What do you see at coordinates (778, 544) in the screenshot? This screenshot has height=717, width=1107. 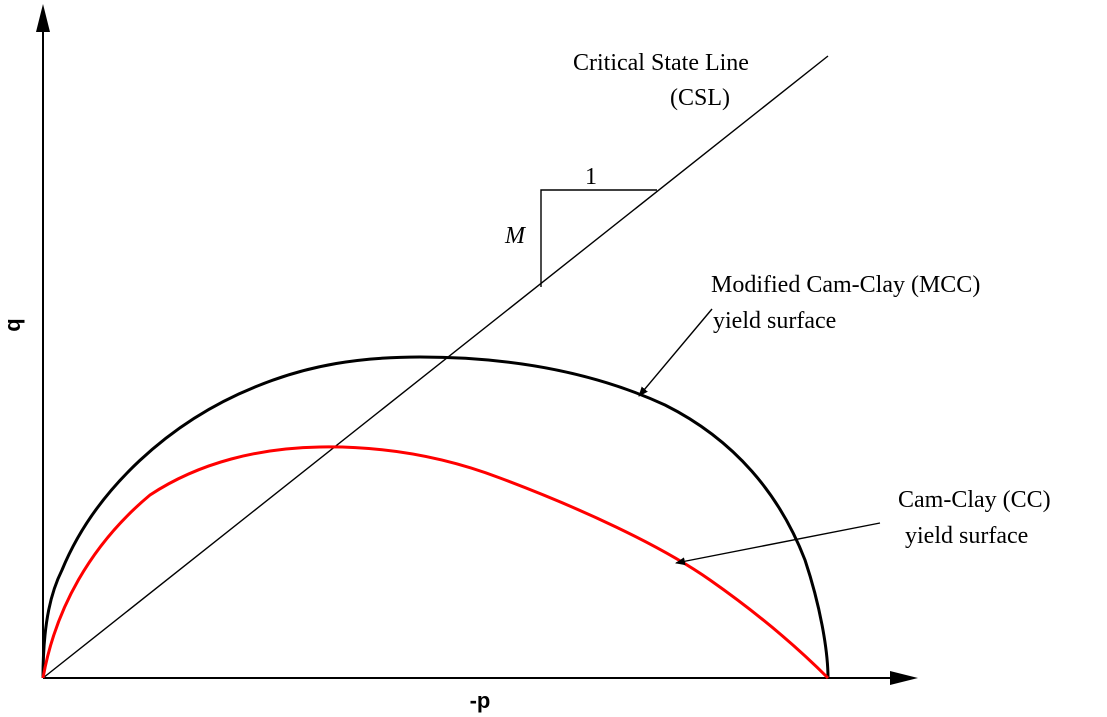 I see `cc-pointer-arrow` at bounding box center [778, 544].